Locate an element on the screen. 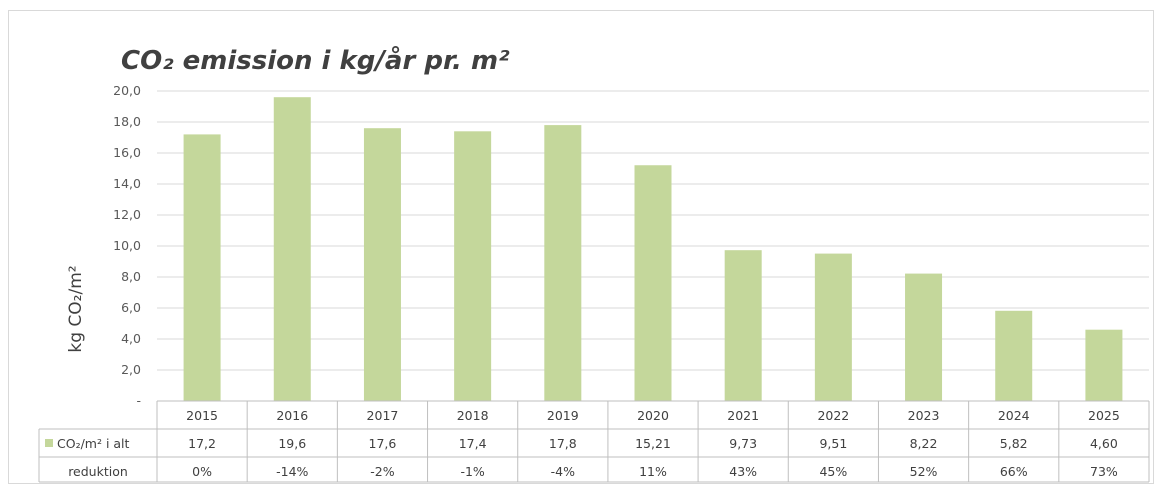 Image resolution: width=1156 pixels, height=486 pixels. data-table-cell: 66% is located at coordinates (1014, 471).